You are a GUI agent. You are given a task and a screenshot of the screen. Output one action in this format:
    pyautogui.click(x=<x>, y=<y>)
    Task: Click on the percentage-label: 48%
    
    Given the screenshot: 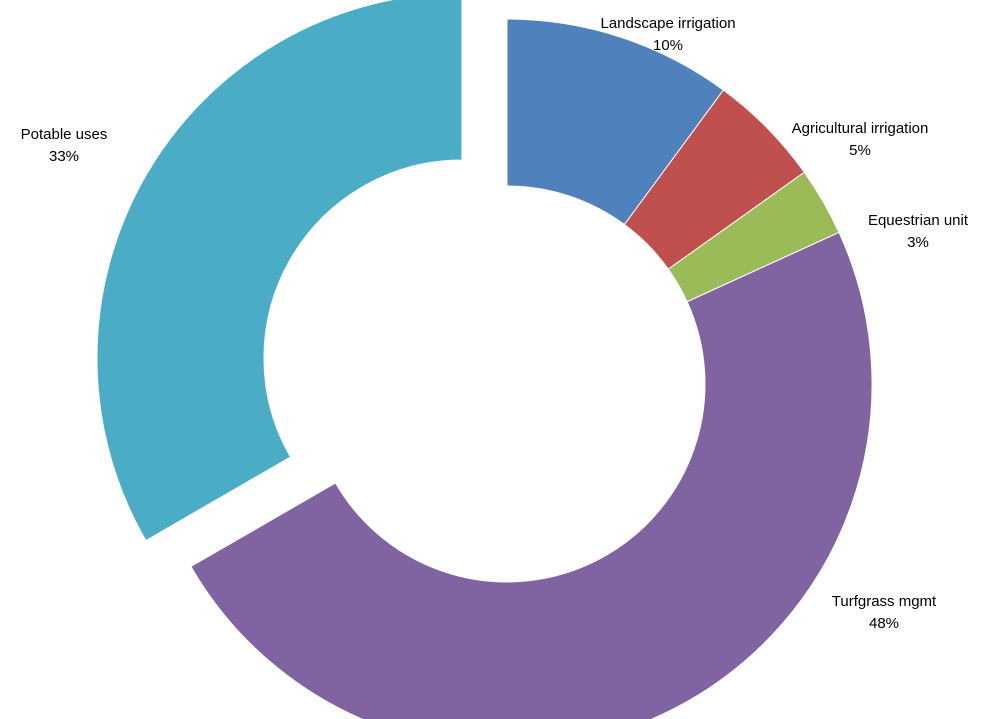 What is the action you would take?
    pyautogui.click(x=884, y=623)
    